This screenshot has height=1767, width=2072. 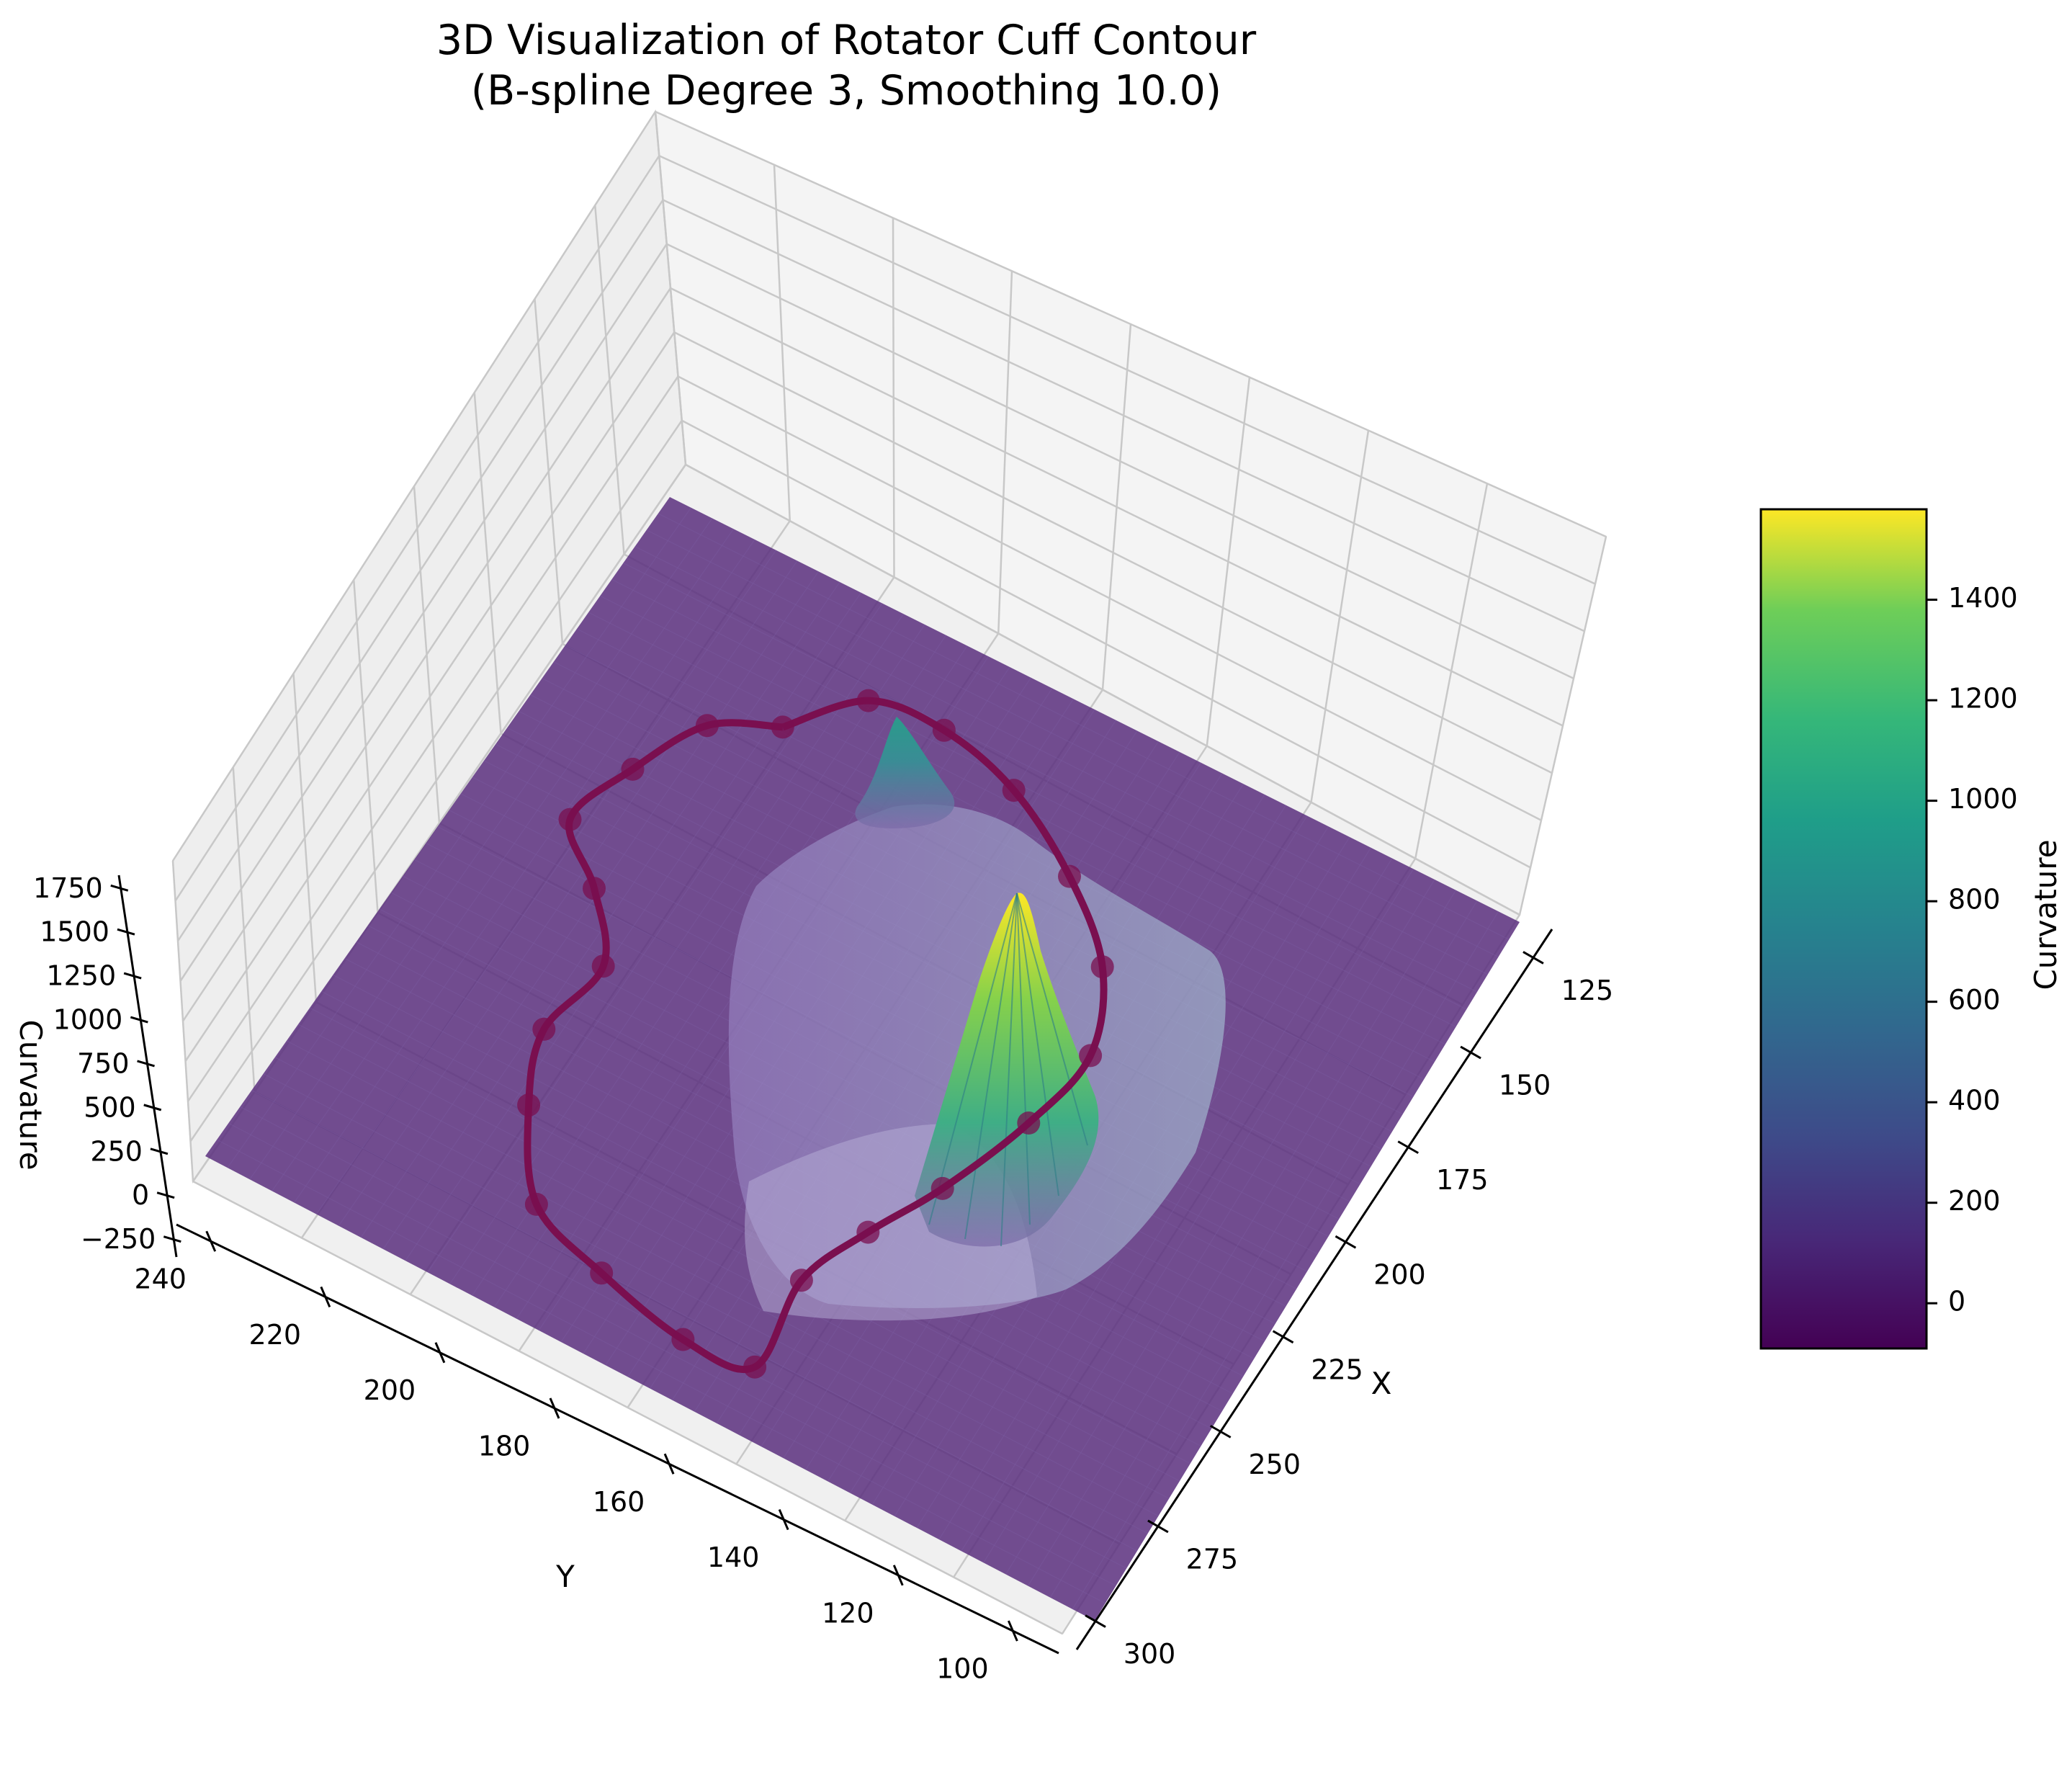 I want to click on y-axis-label: Y, so click(x=565, y=1576).